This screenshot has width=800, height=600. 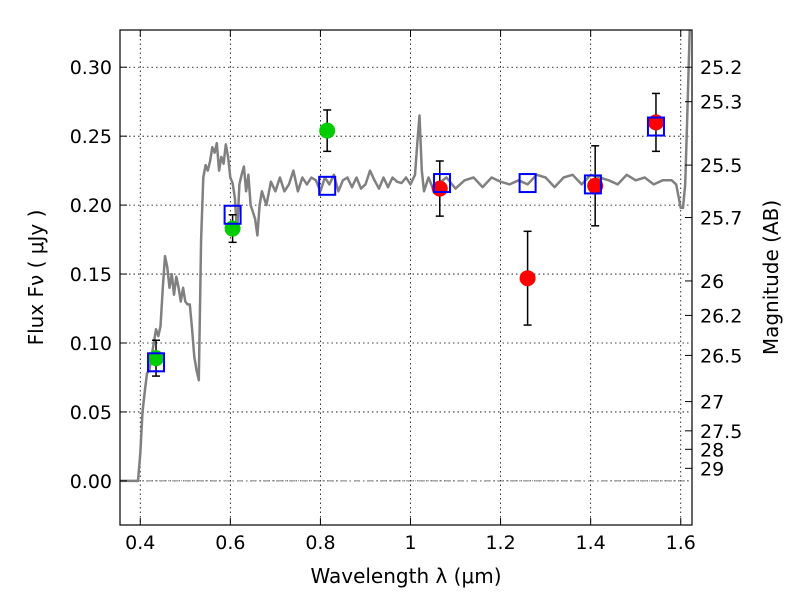 What do you see at coordinates (140, 543) in the screenshot?
I see `x-tick-label: 0.4` at bounding box center [140, 543].